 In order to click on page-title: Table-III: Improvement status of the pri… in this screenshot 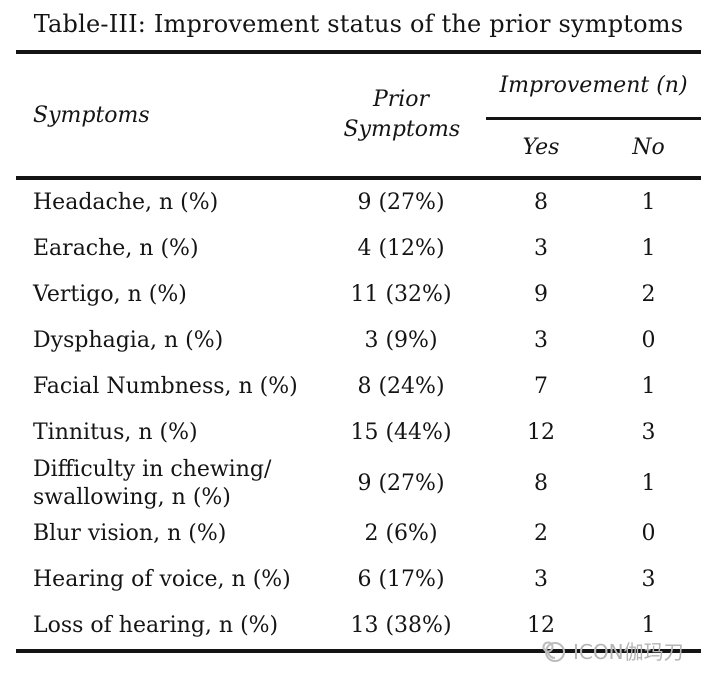, I will do `click(358, 24)`.